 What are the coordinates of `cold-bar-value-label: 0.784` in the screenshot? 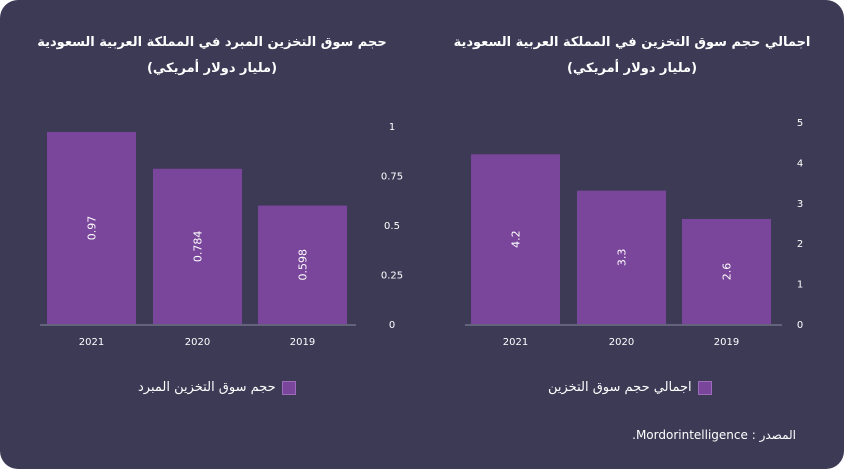 It's located at (198, 247).